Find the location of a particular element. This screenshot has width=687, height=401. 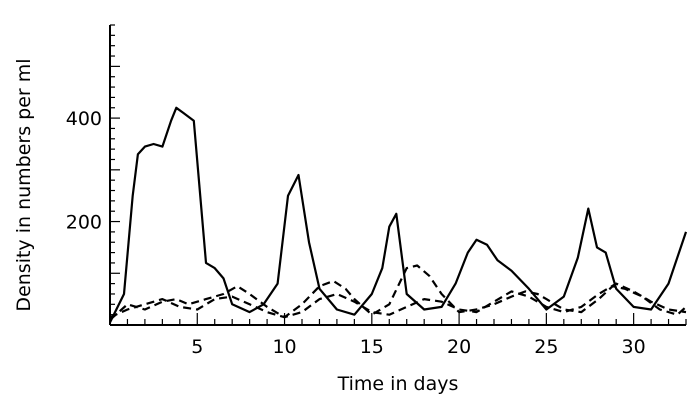

x-tick-label: 30 is located at coordinates (634, 347).